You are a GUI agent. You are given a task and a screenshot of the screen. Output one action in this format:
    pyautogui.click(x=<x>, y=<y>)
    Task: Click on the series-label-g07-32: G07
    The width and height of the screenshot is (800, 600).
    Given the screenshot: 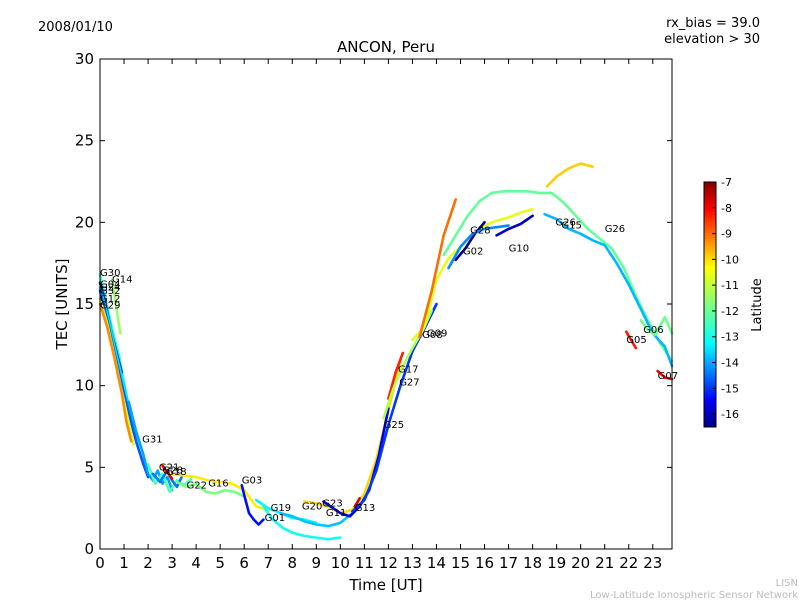 What is the action you would take?
    pyautogui.click(x=668, y=376)
    